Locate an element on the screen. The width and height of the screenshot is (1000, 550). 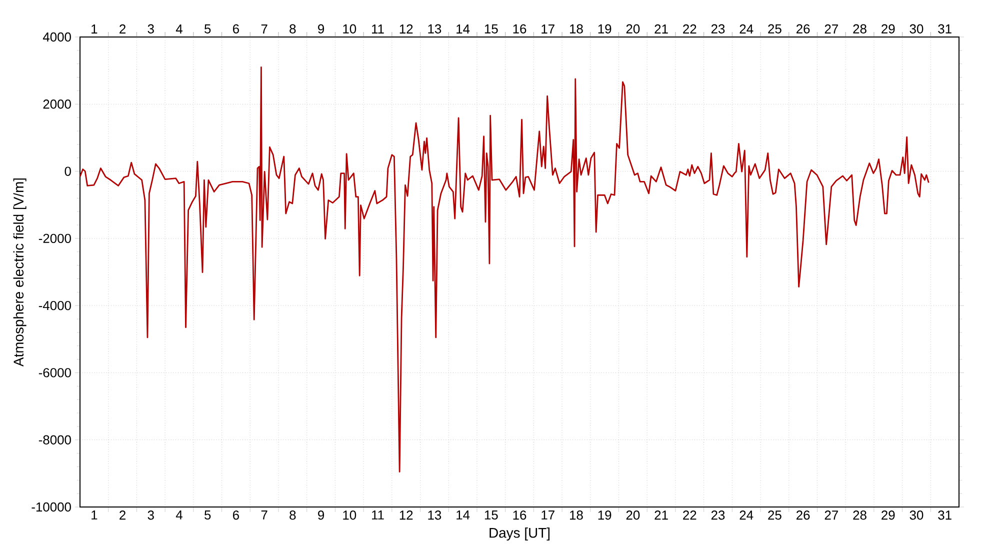
x-tick-label: 10 is located at coordinates (349, 515).